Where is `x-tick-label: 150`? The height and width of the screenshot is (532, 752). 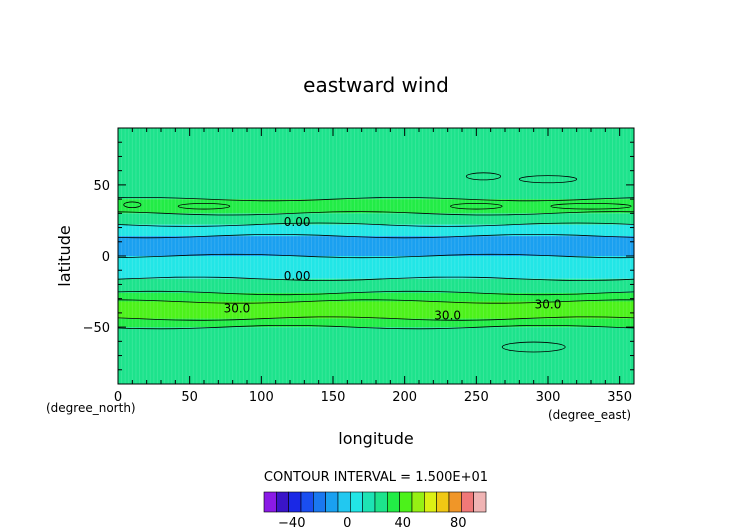
x-tick-label: 150 is located at coordinates (333, 397).